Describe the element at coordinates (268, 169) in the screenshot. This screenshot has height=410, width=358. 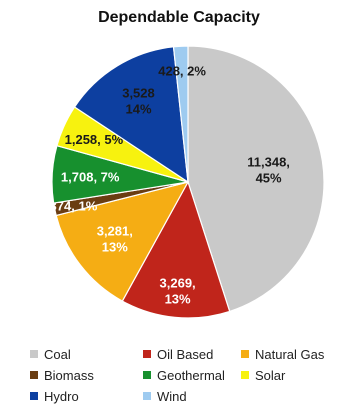
I see `slice-label-coal: 11,348, 45%` at that location.